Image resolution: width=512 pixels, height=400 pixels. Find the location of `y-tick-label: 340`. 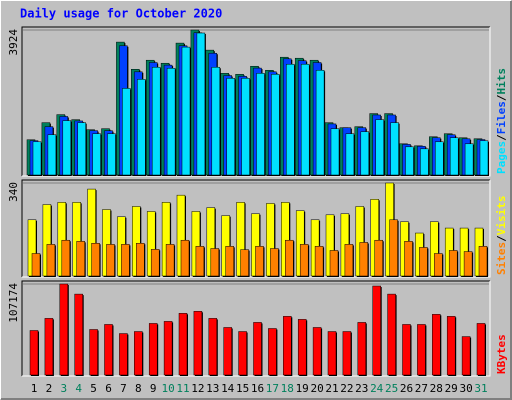

y-tick-label: 340 is located at coordinates (13, 192).